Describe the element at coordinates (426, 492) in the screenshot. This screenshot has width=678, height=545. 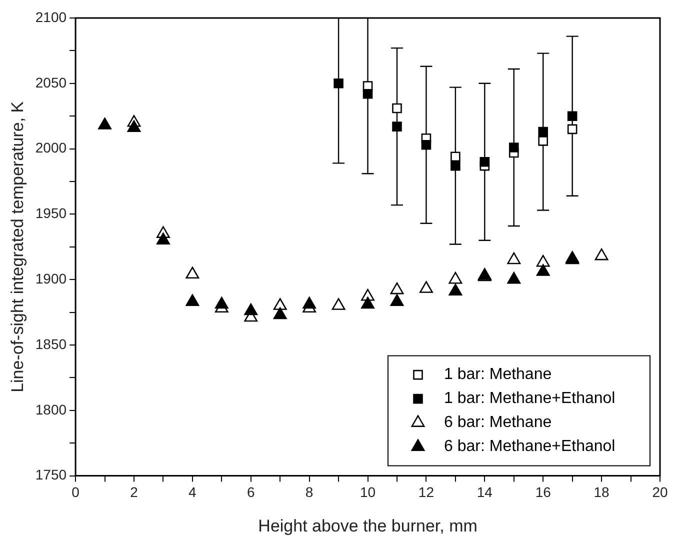
I see `x-tick-label: 12` at that location.